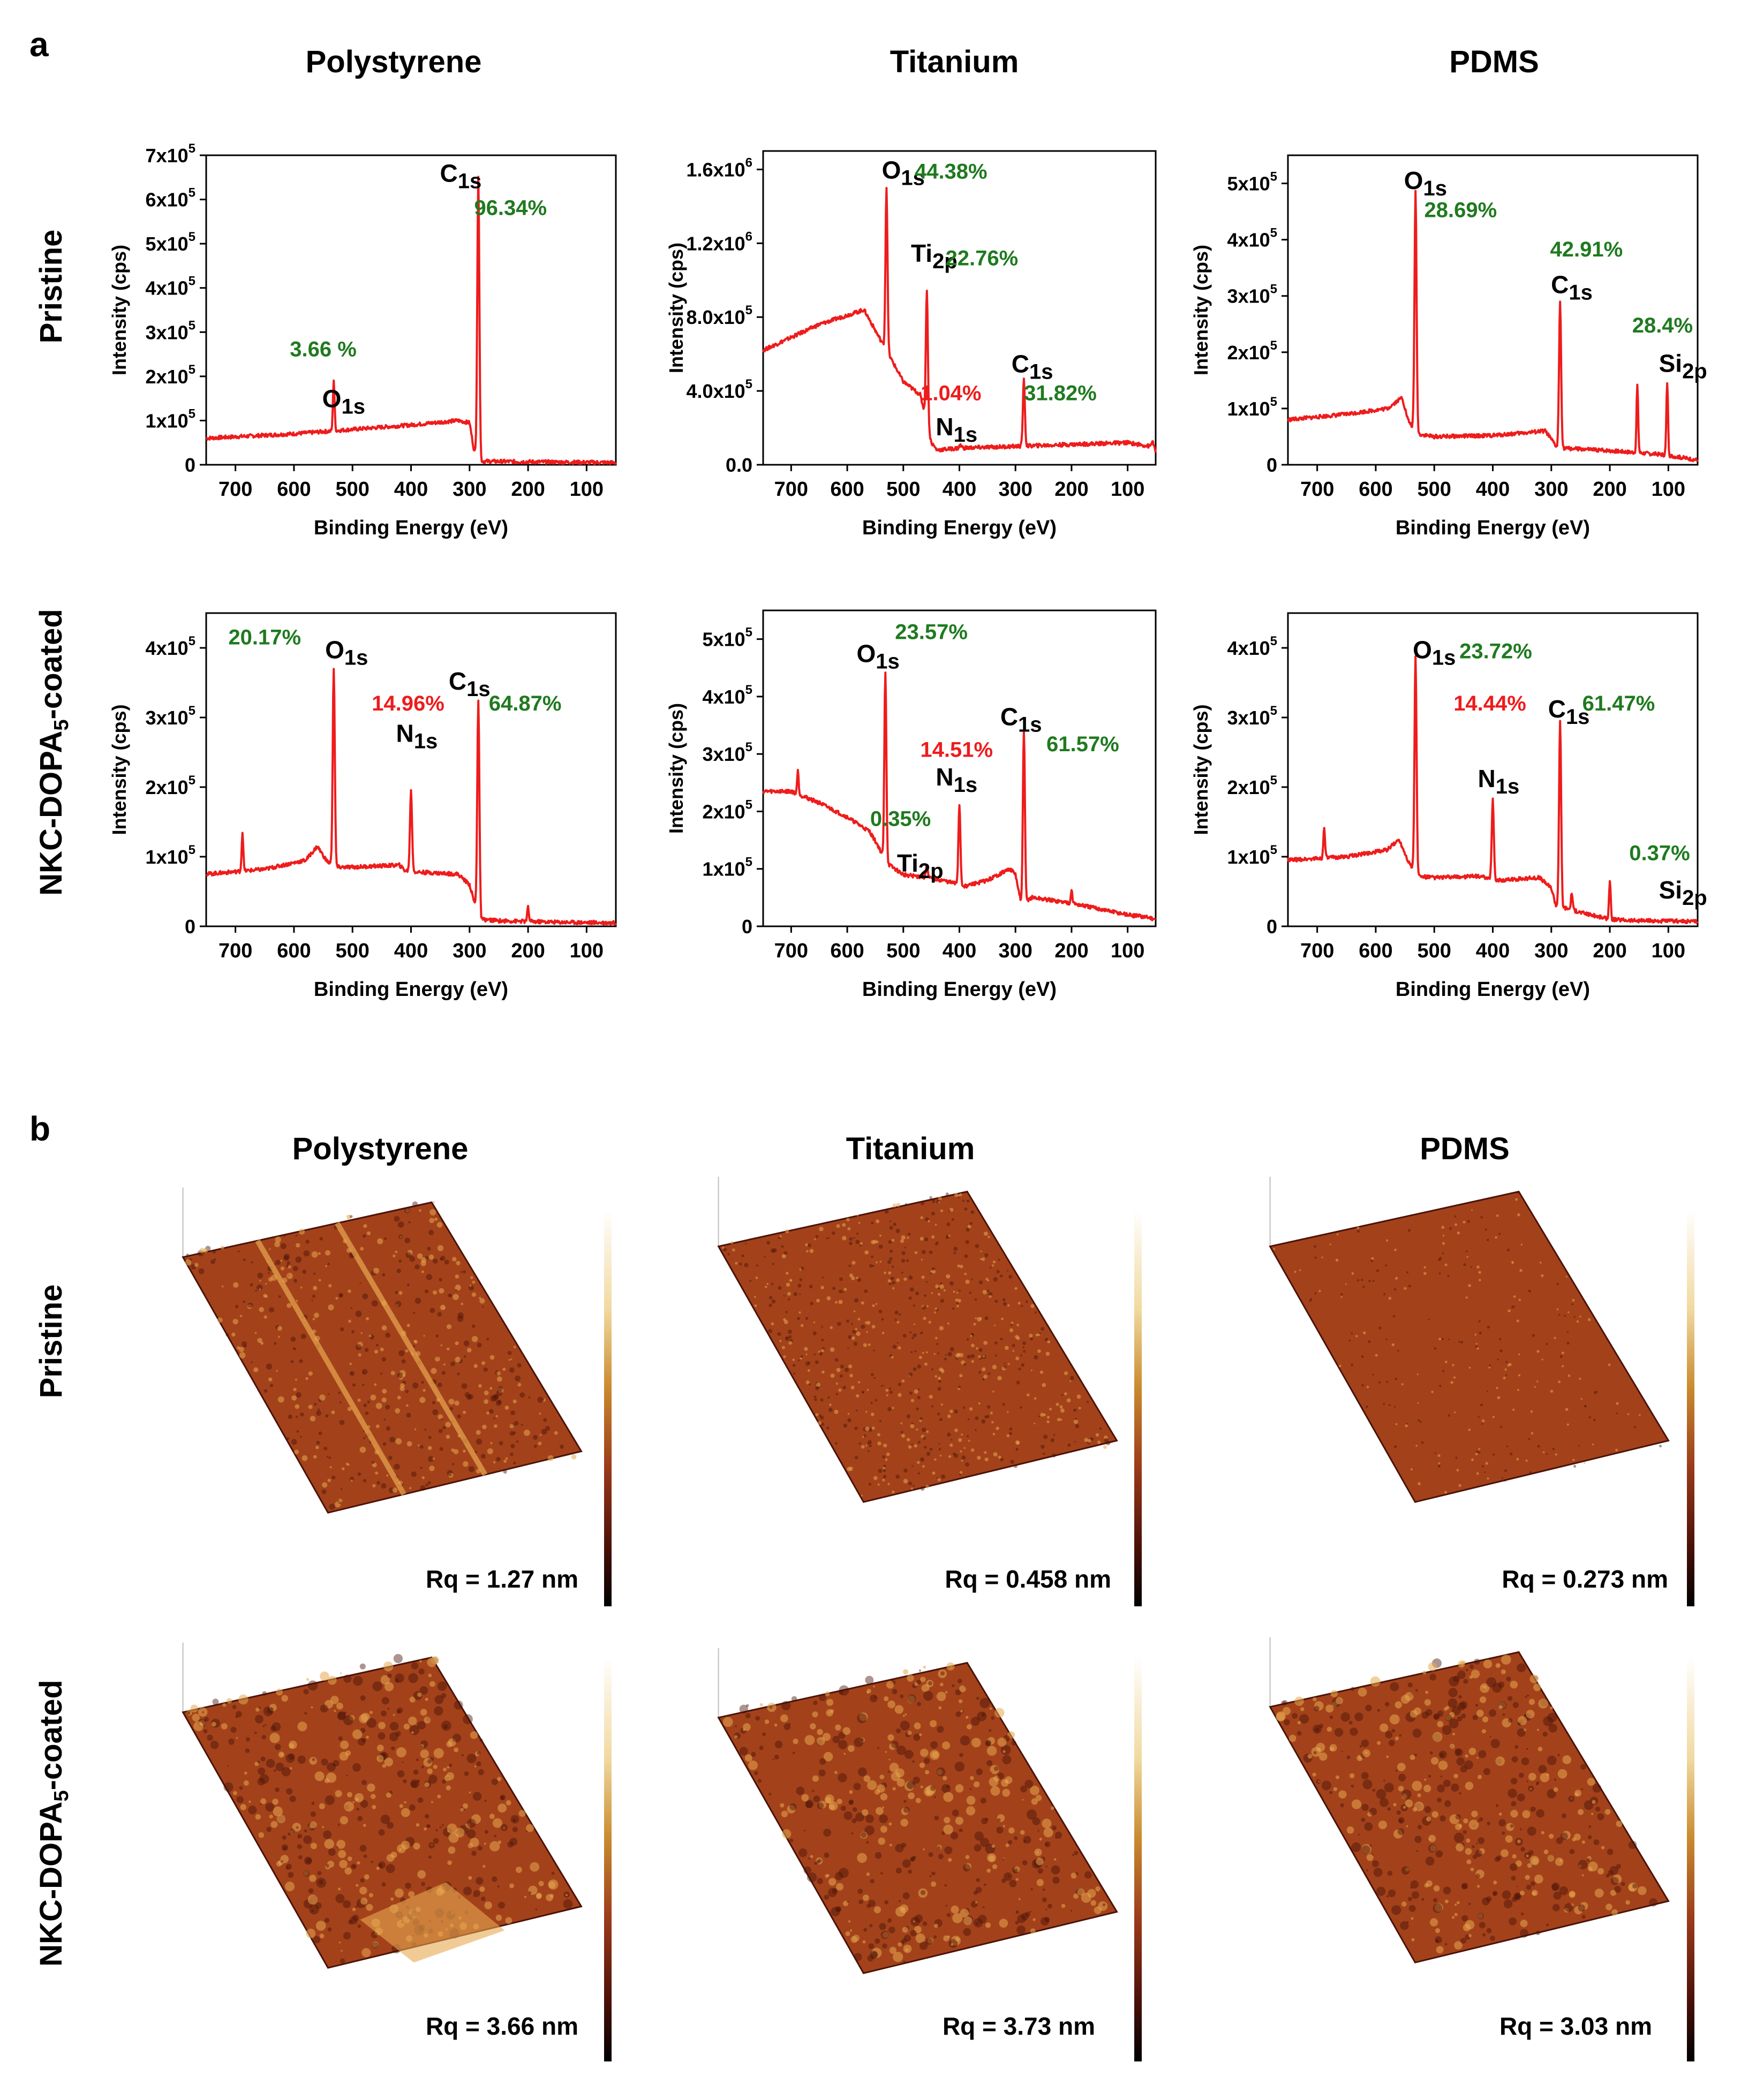 The width and height of the screenshot is (1741, 2100). Describe the element at coordinates (525, 703) in the screenshot. I see `peak-percentage: 64.87%` at that location.